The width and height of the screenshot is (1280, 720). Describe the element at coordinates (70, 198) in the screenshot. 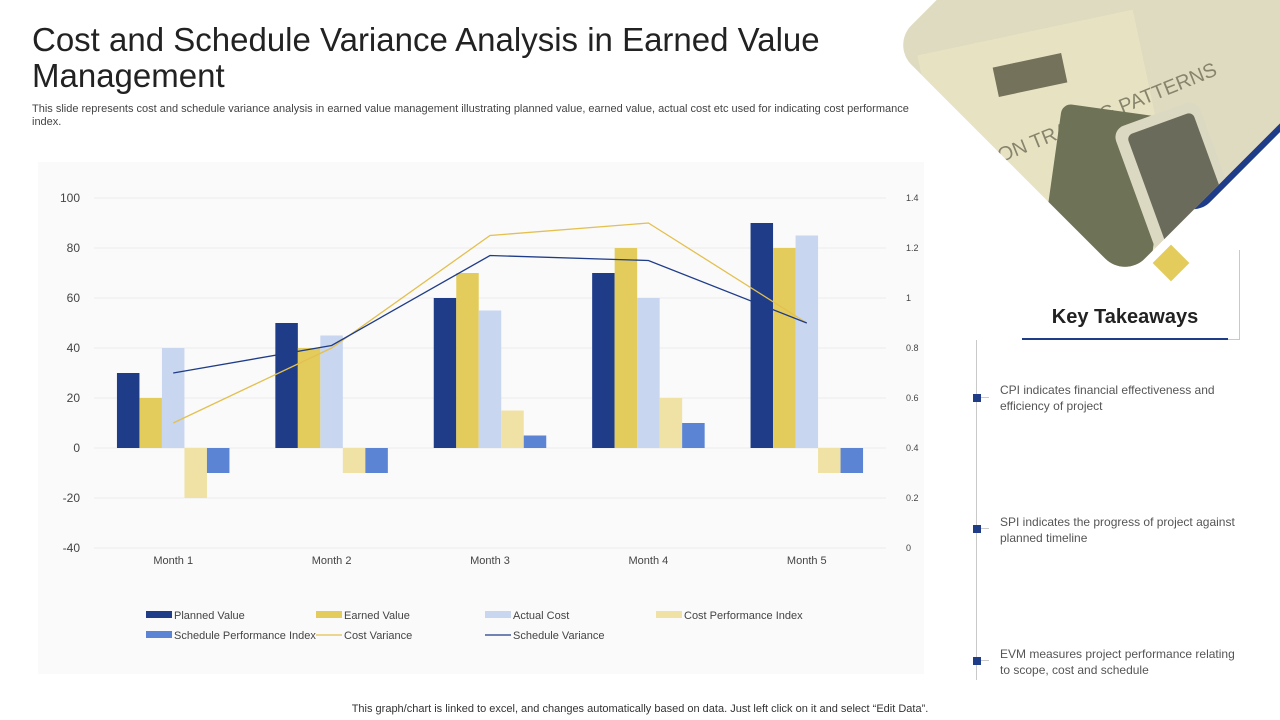

I see `y-tick-label: 100` at that location.